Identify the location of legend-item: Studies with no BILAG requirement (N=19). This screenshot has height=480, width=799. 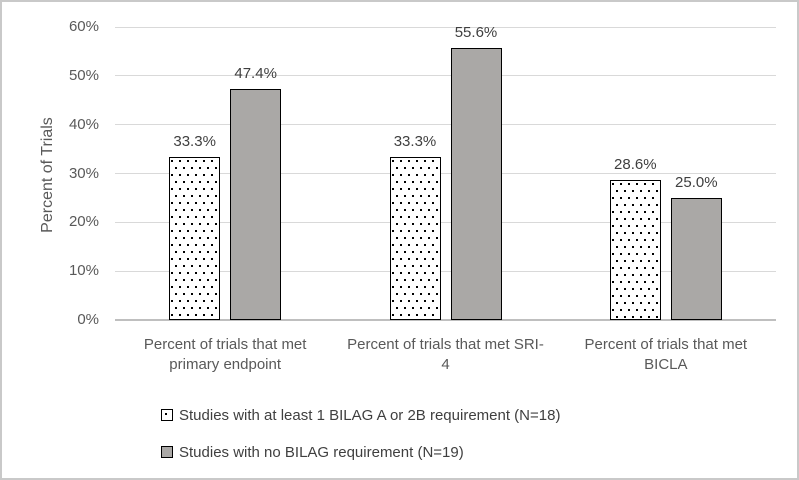
(360, 452).